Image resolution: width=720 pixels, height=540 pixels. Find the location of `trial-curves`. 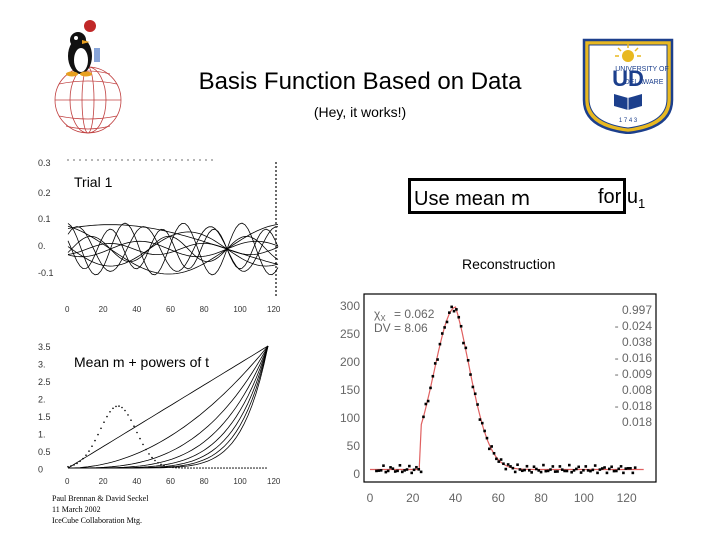

trial-curves is located at coordinates (173, 249).